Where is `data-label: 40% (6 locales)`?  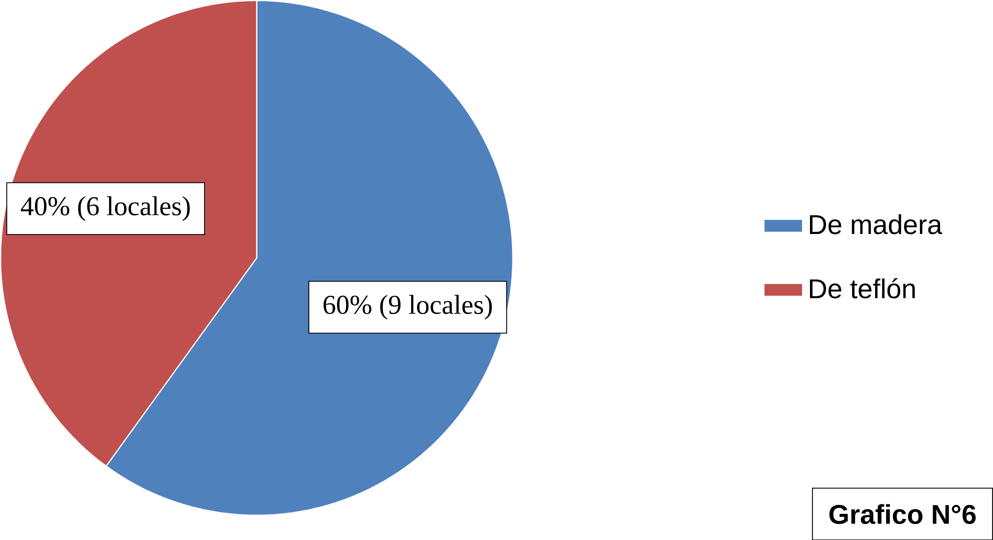 data-label: 40% (6 locales) is located at coordinates (105, 208).